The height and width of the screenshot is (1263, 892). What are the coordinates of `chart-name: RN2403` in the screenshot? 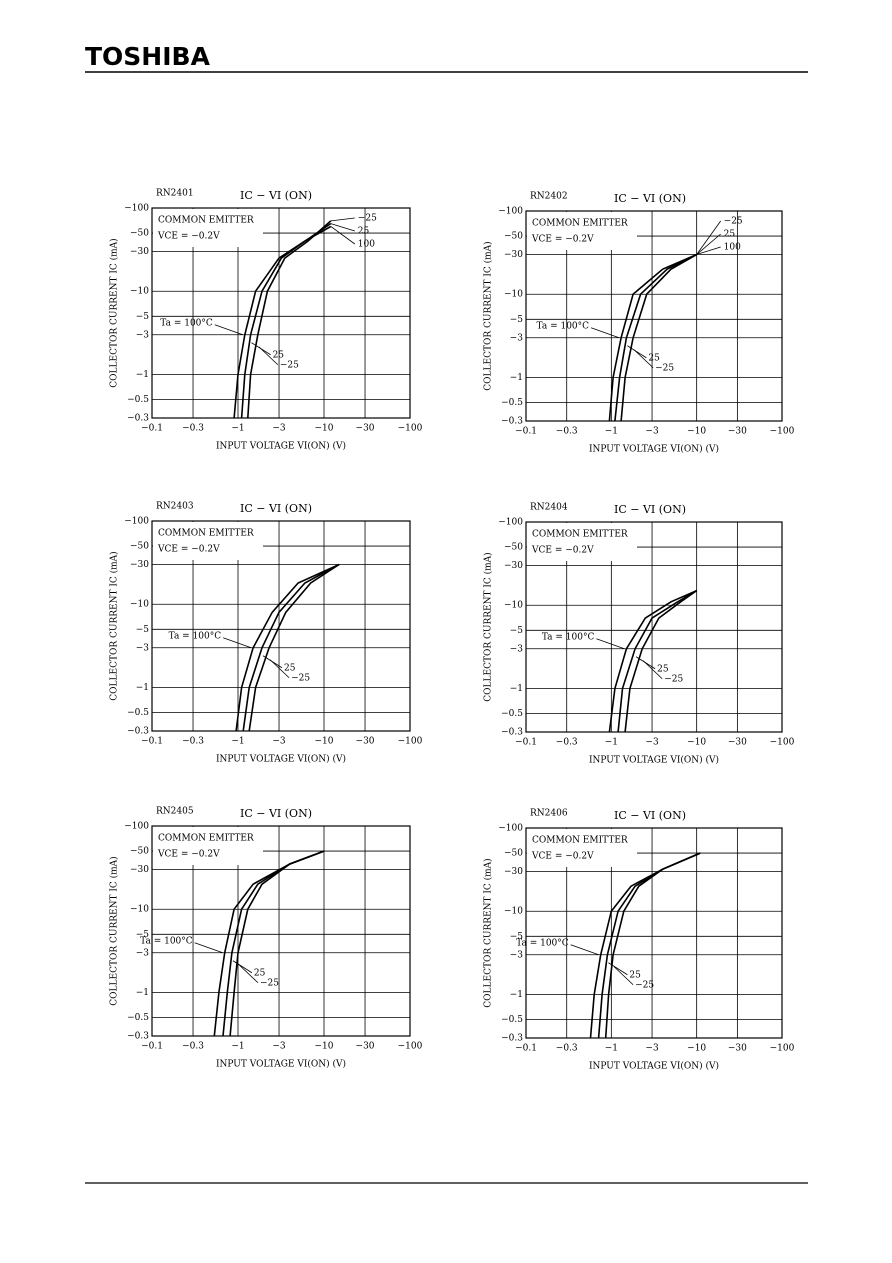 It's located at (175, 507).